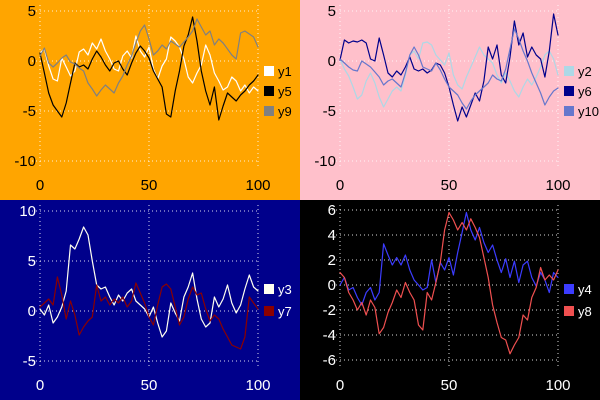 The height and width of the screenshot is (400, 600). What do you see at coordinates (332, 235) in the screenshot?
I see `y-tick-label: 4` at bounding box center [332, 235].